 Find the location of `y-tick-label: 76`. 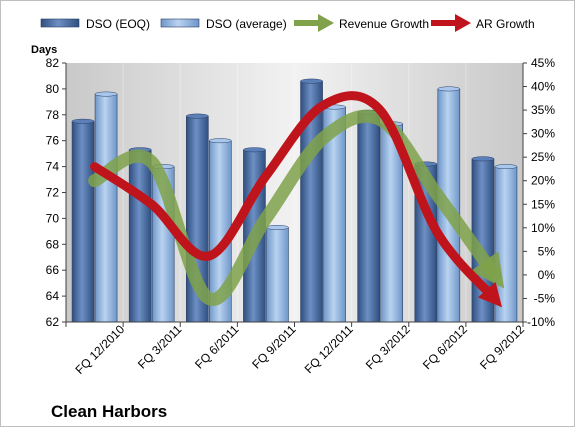

y-tick-label: 76 is located at coordinates (53, 141).